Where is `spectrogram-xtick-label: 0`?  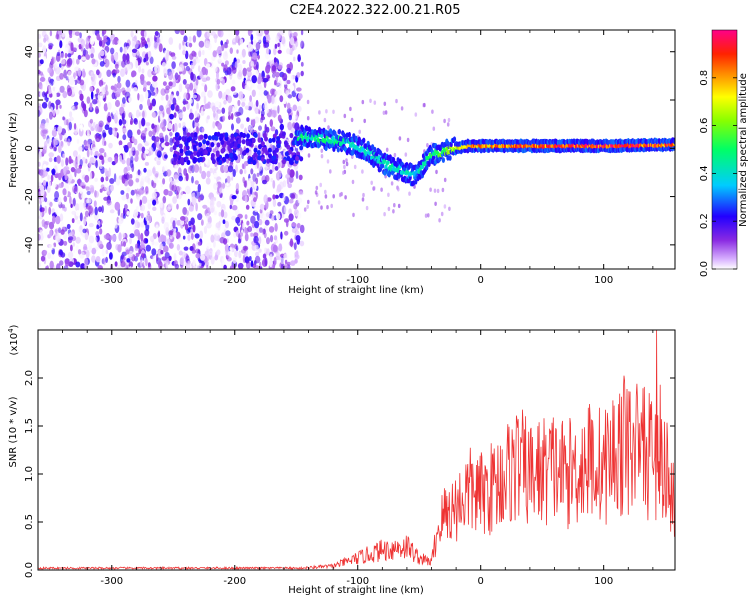 spectrogram-xtick-label: 0 is located at coordinates (481, 280).